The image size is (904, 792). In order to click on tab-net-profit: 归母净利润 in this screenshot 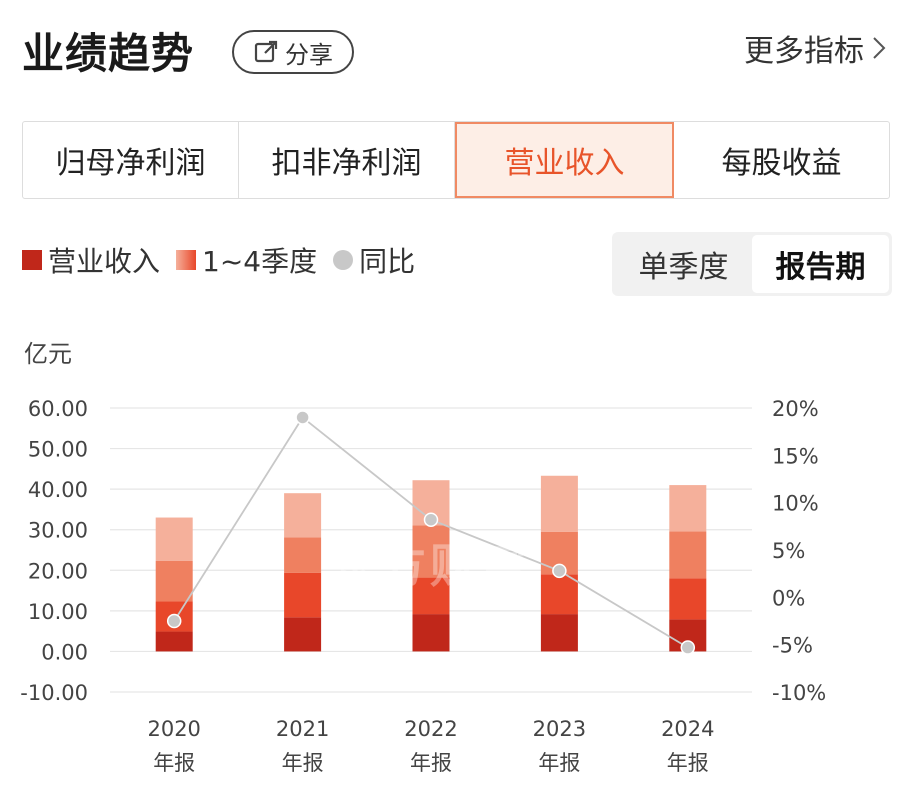, I will do `click(131, 160)`.